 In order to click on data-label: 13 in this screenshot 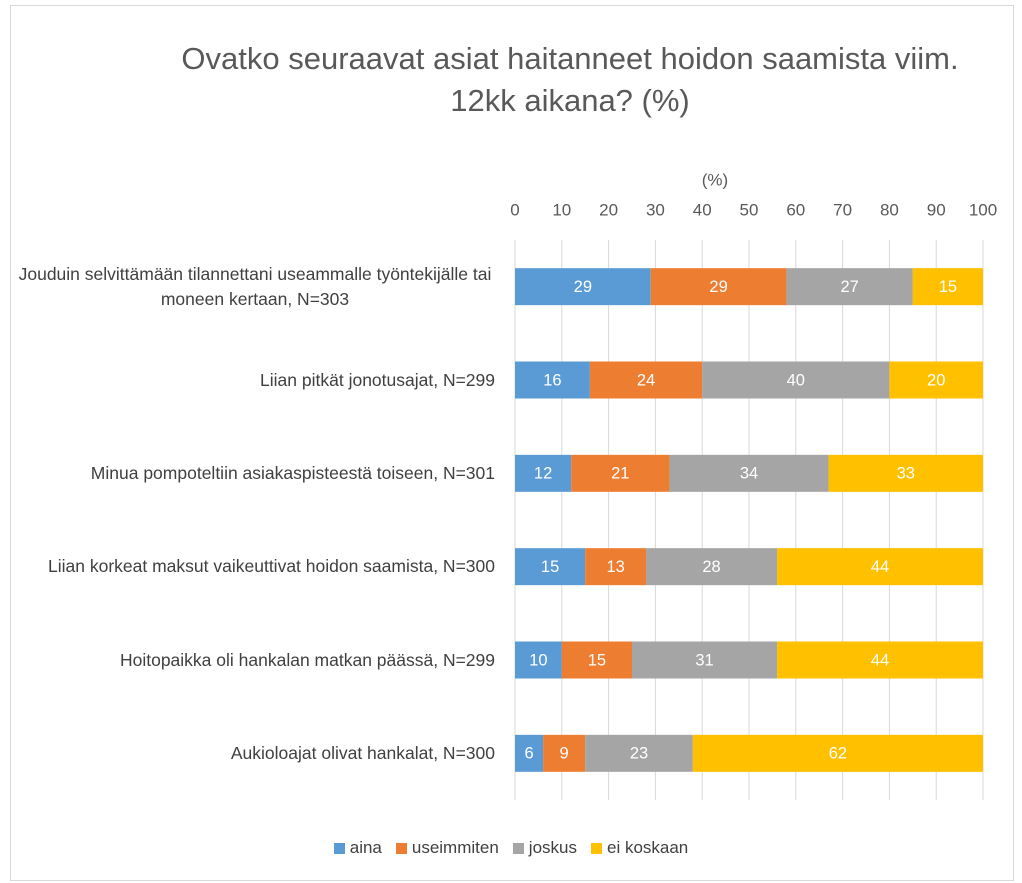, I will do `click(615, 567)`.